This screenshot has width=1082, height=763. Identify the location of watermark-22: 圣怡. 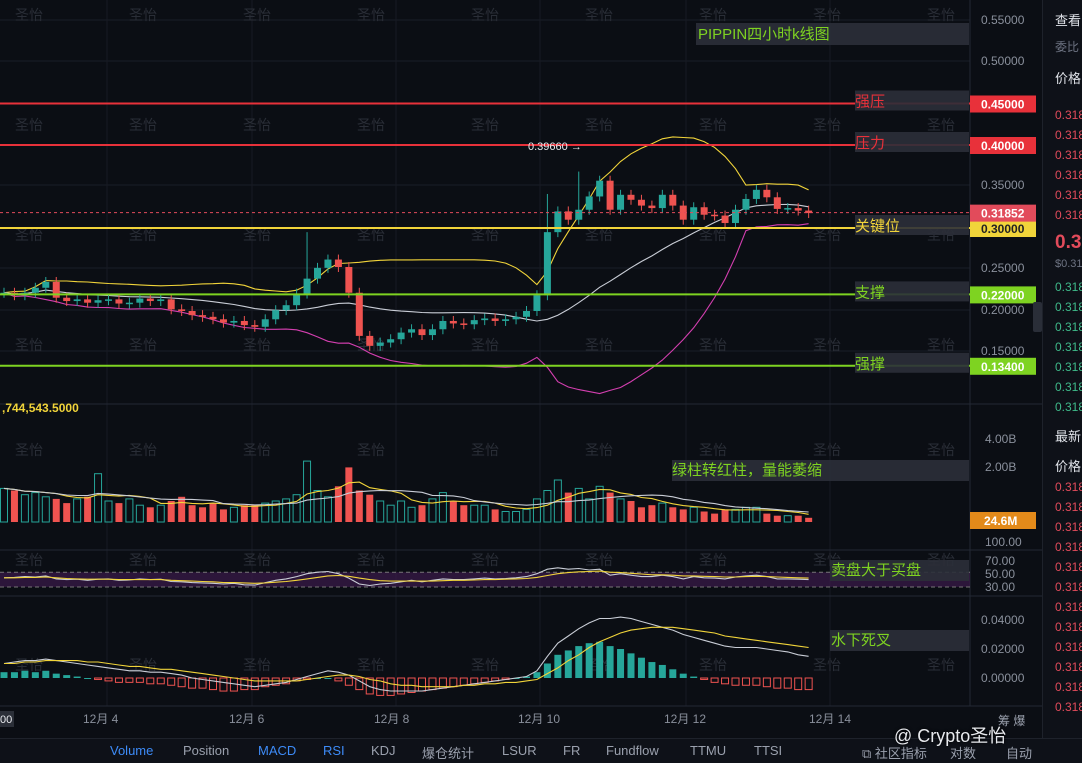
(485, 235).